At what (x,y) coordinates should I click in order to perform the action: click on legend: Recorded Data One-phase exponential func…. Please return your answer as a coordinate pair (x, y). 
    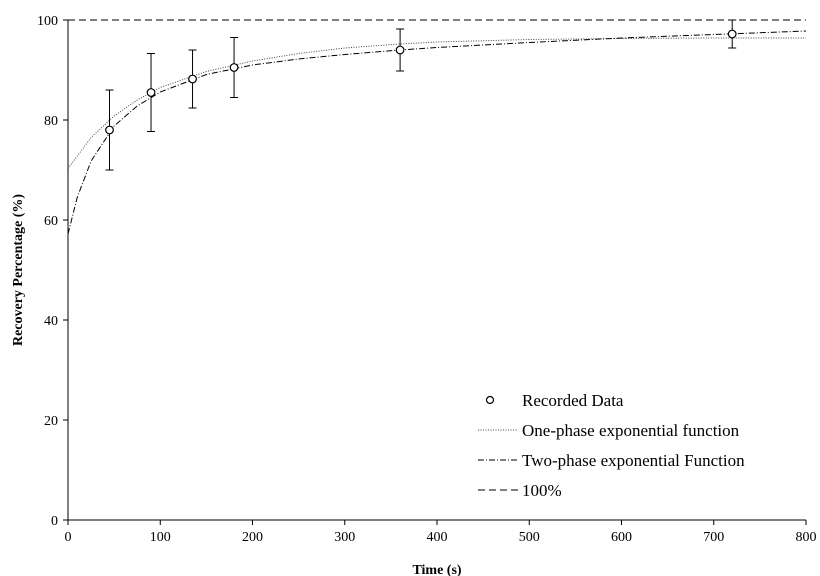
    Looking at the image, I should click on (611, 445).